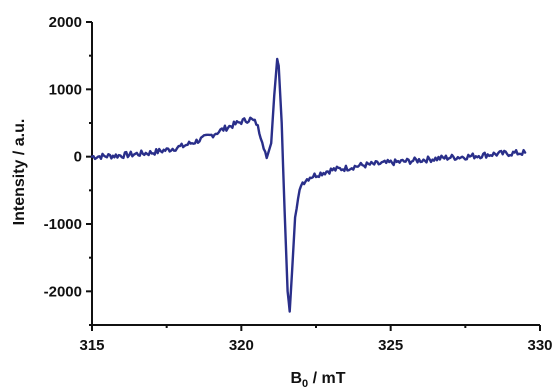 Image resolution: width=556 pixels, height=389 pixels. I want to click on y-tick-label: 0, so click(78, 157).